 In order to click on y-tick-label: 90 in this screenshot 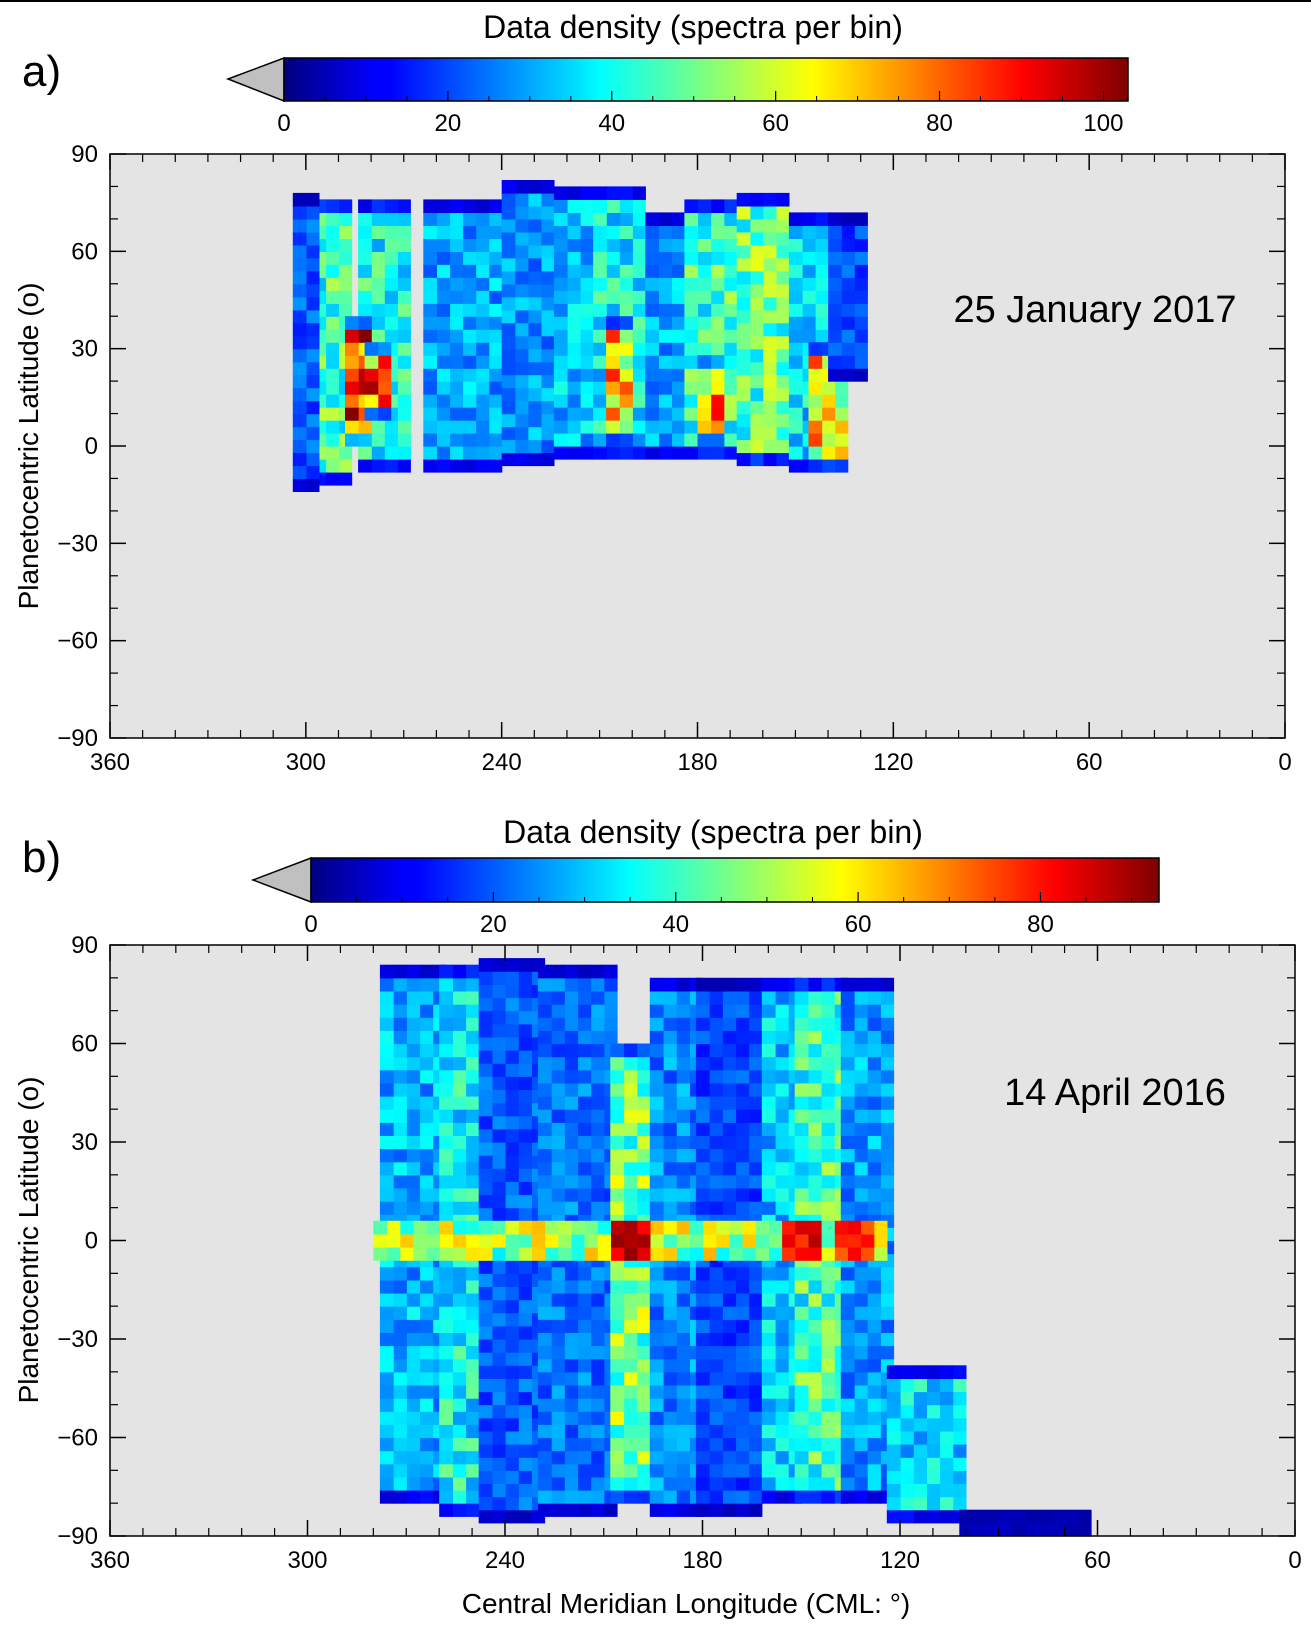, I will do `click(84, 154)`.